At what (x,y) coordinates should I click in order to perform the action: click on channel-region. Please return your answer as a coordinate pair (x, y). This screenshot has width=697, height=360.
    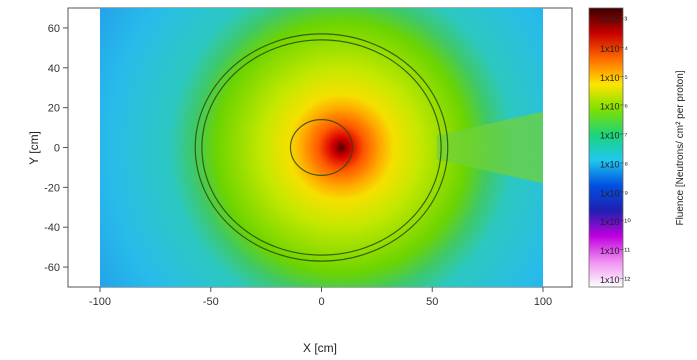
    Looking at the image, I should click on (489, 147).